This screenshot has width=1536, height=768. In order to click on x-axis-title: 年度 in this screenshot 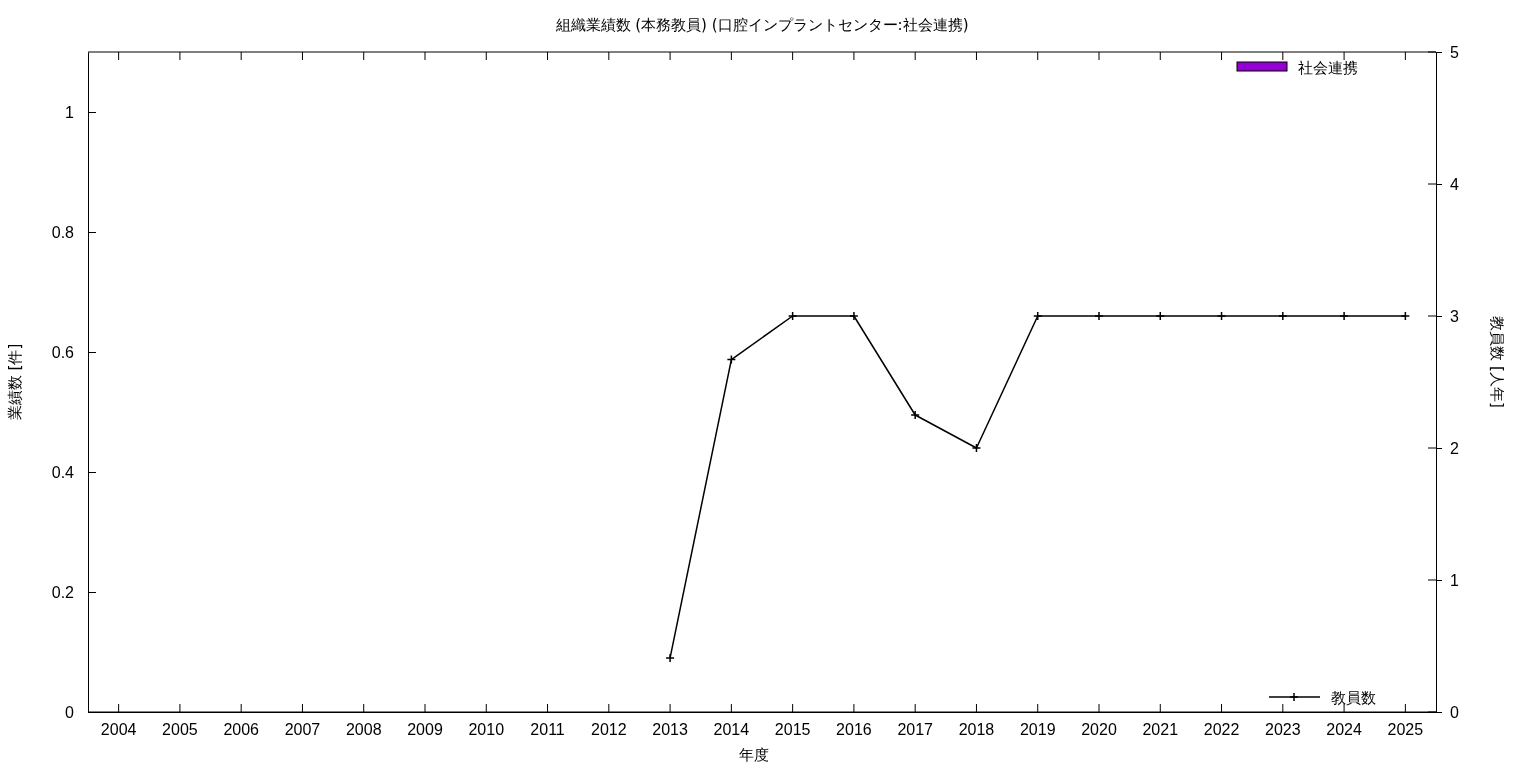, I will do `click(754, 755)`.